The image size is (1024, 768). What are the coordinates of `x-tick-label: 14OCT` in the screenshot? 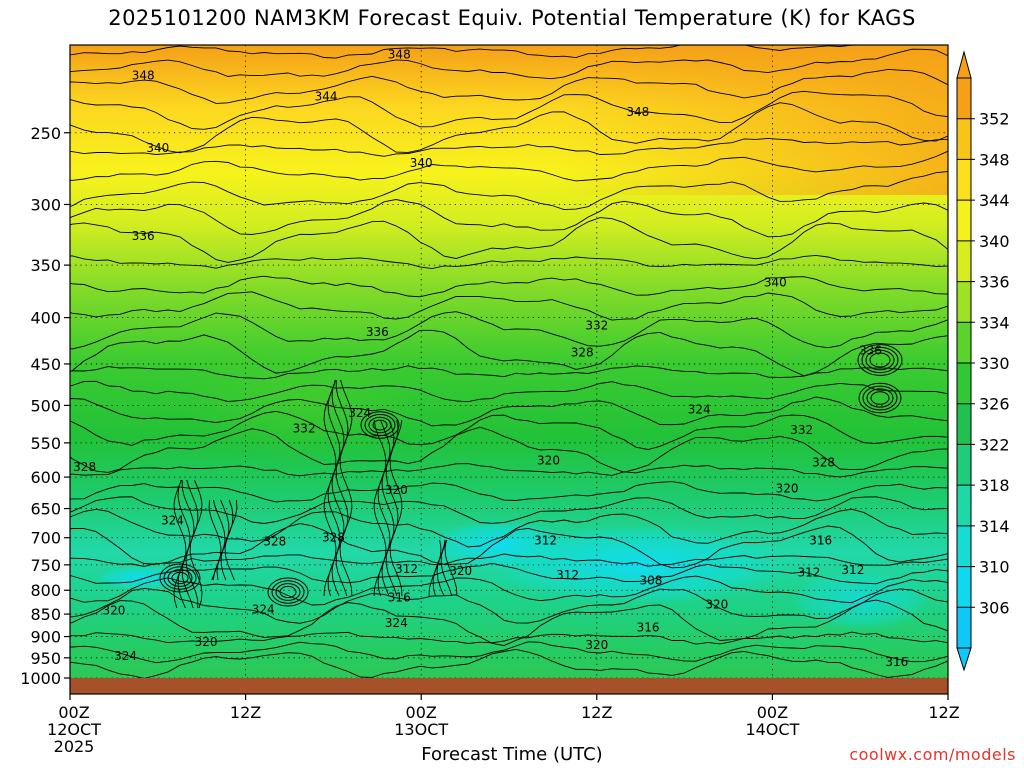 It's located at (772, 729).